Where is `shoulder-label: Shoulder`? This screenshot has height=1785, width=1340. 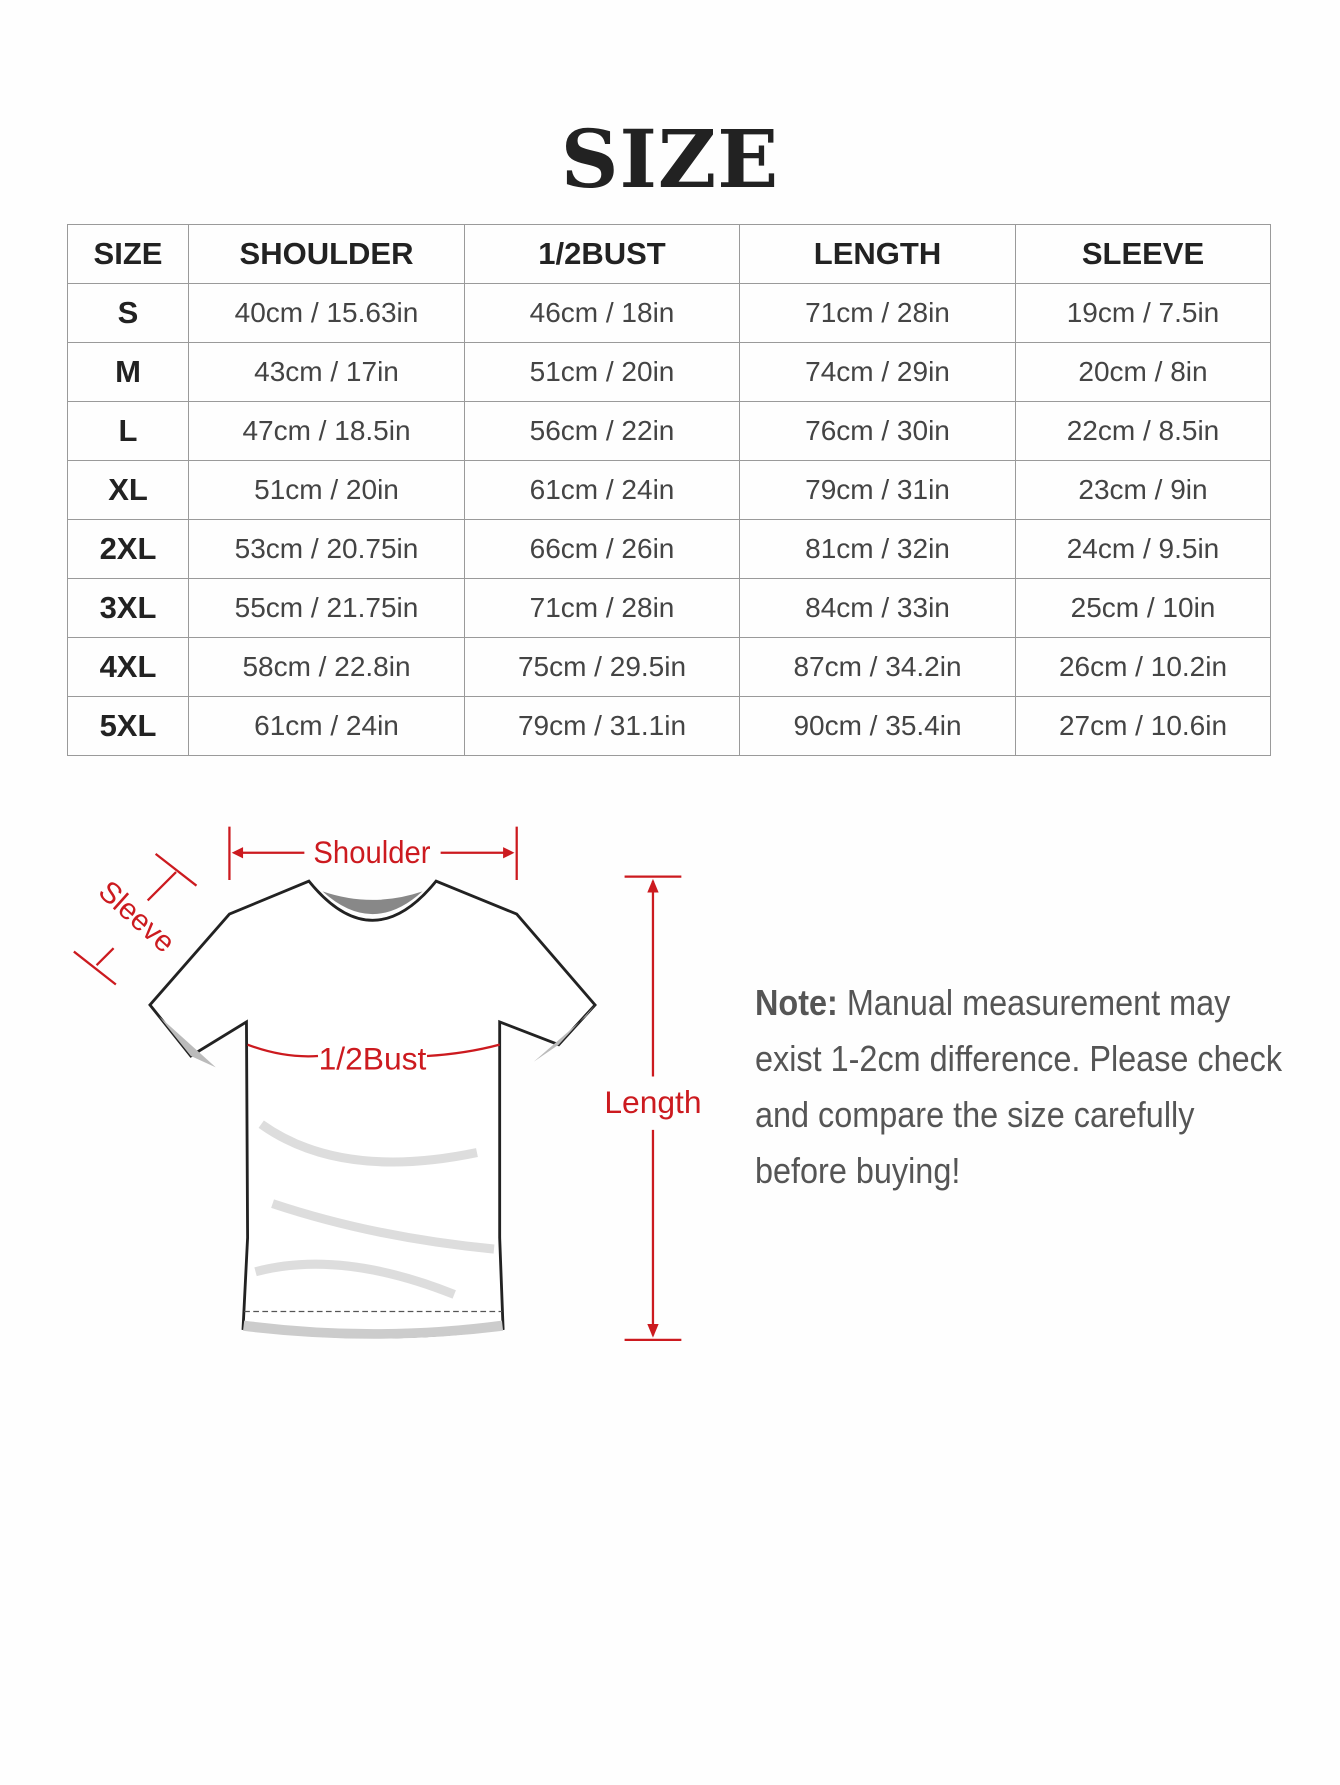
shoulder-label: Shoulder is located at coordinates (371, 852).